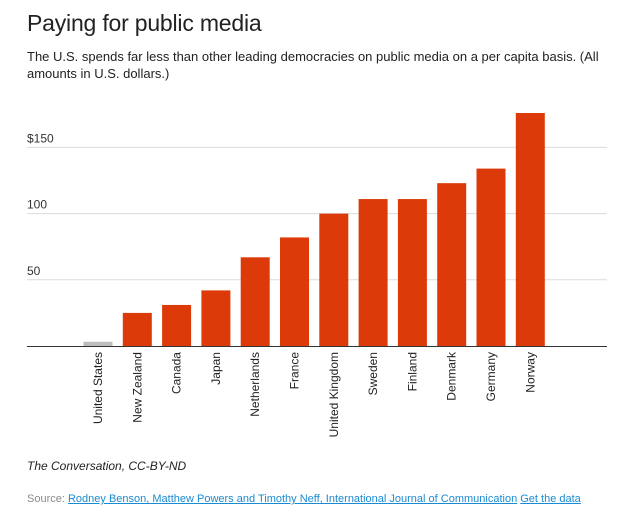 This screenshot has height=523, width=641. I want to click on x-tick-label-japan: Japan, so click(216, 368).